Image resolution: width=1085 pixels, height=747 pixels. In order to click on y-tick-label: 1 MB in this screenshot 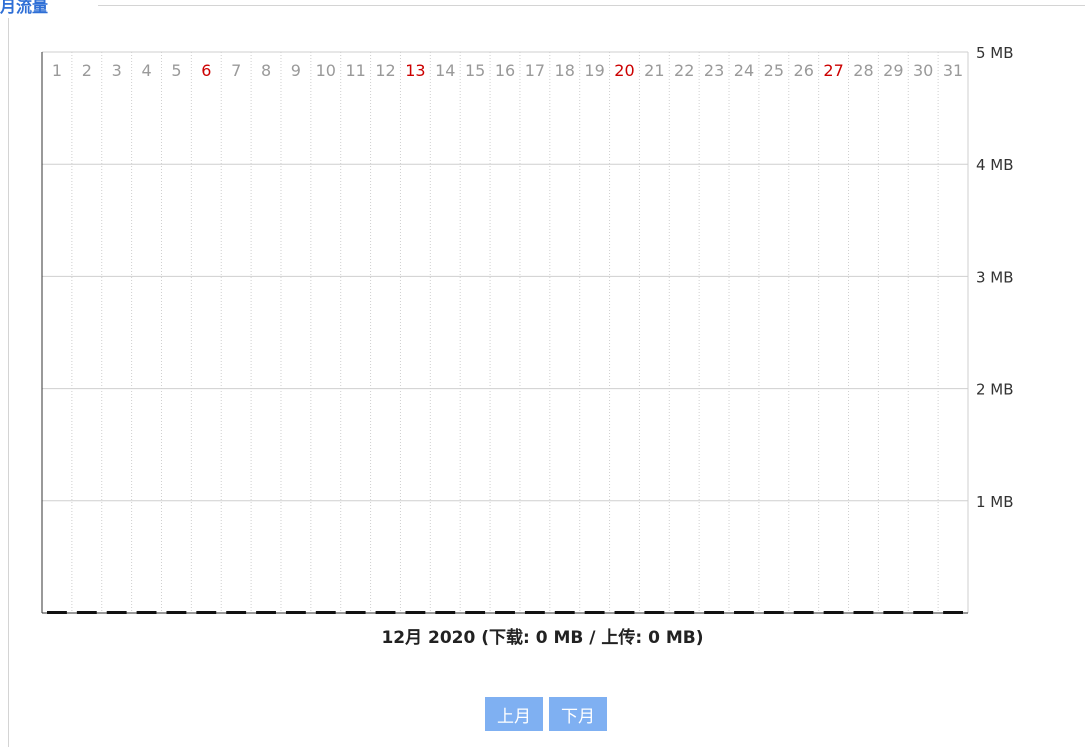, I will do `click(995, 502)`.